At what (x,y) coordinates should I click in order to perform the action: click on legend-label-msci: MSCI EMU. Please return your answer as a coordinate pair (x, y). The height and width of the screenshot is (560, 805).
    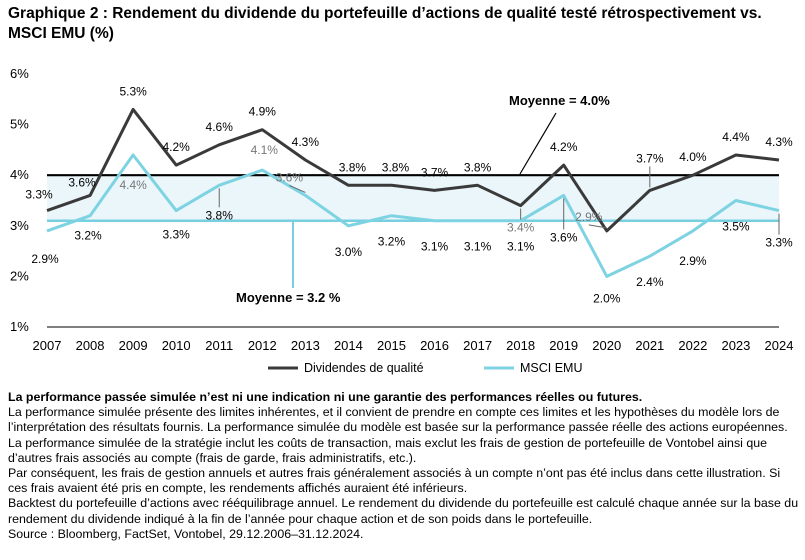
    Looking at the image, I should click on (551, 368).